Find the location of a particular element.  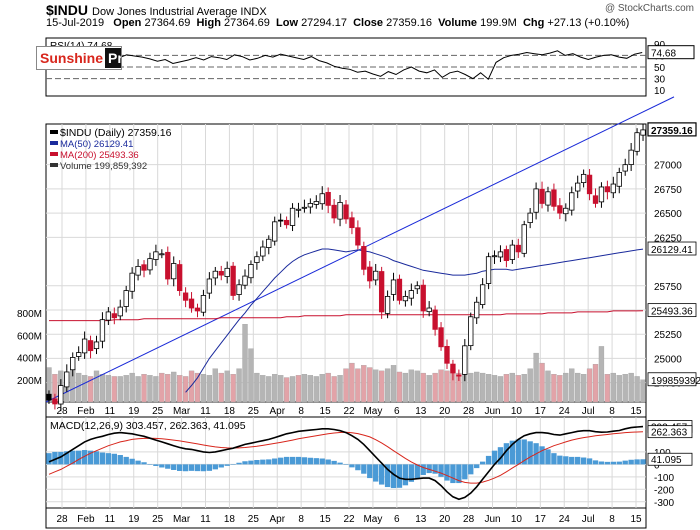

rsi-tick-label: 30 is located at coordinates (660, 80).